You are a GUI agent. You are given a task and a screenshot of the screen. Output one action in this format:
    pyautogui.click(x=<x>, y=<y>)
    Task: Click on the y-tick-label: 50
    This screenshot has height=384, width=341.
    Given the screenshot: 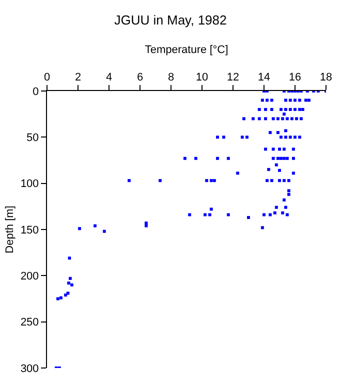 What is the action you would take?
    pyautogui.click(x=32, y=138)
    